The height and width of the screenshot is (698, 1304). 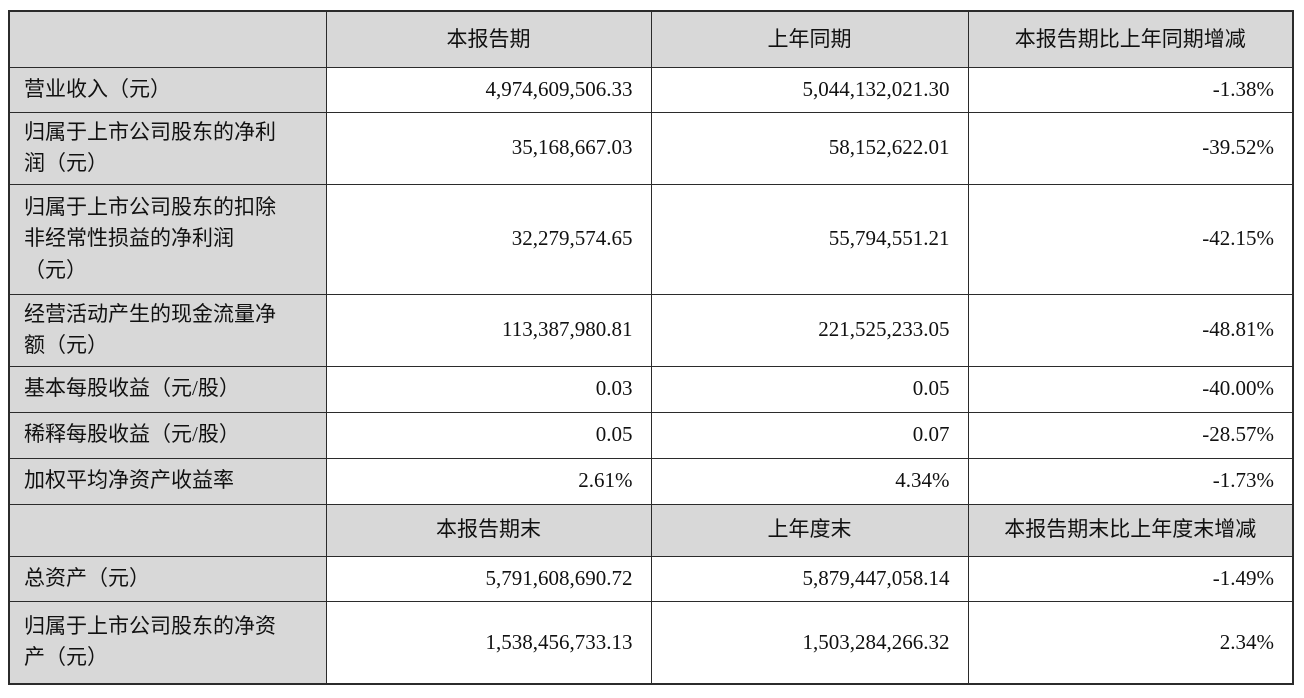 What do you see at coordinates (1130, 642) in the screenshot?
I see `value-change: 2.34%` at bounding box center [1130, 642].